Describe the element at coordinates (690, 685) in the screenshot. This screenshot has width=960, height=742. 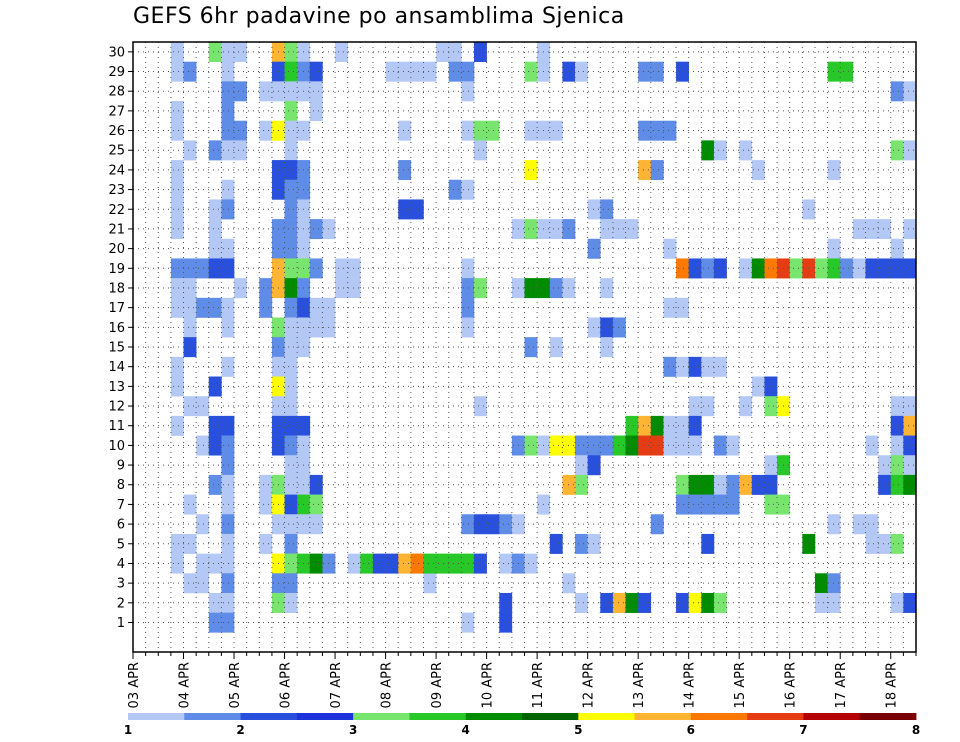
I see `x-tick-label: 14 APR` at that location.